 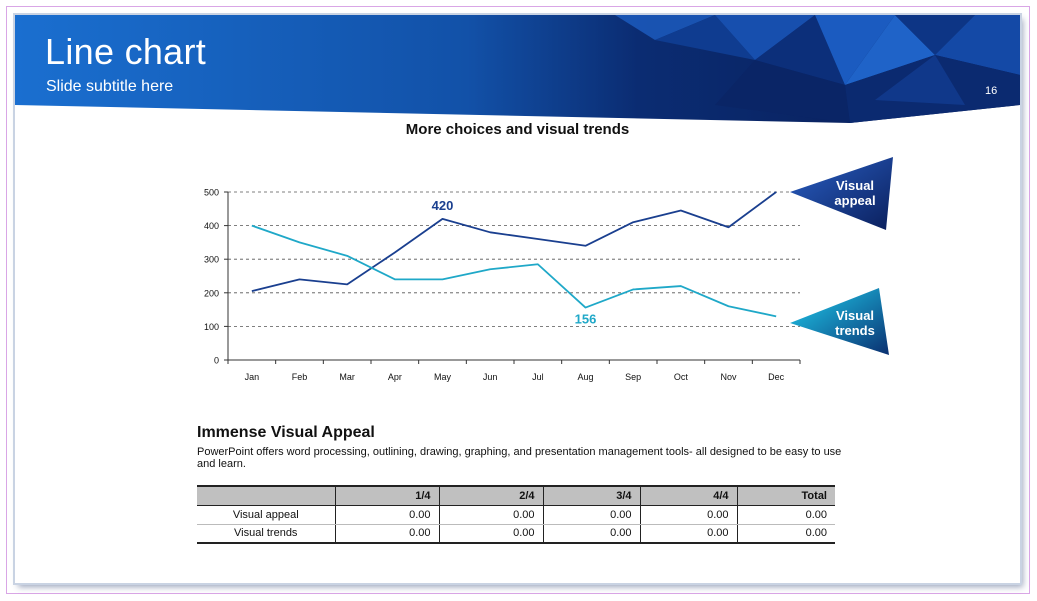 What do you see at coordinates (490, 377) in the screenshot?
I see `x-tick-label: Jun` at bounding box center [490, 377].